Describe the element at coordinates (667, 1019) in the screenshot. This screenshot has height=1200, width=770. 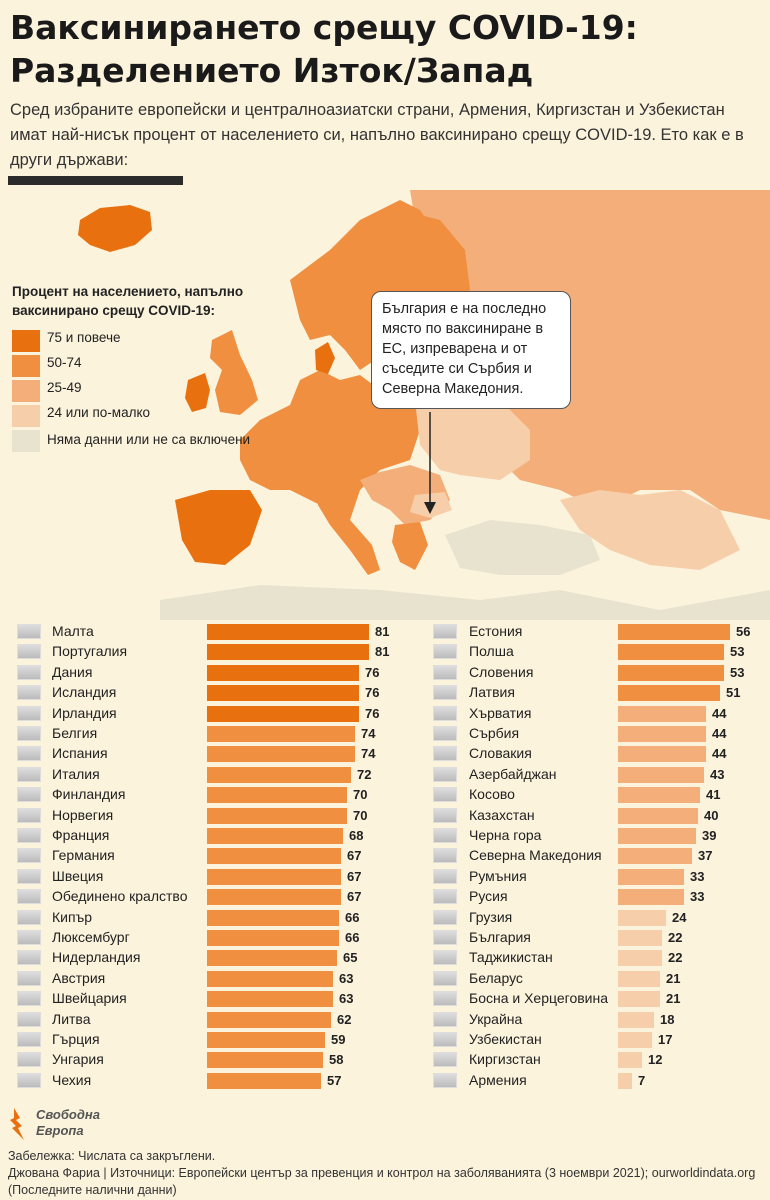
I see `bar-value-label: 18` at that location.